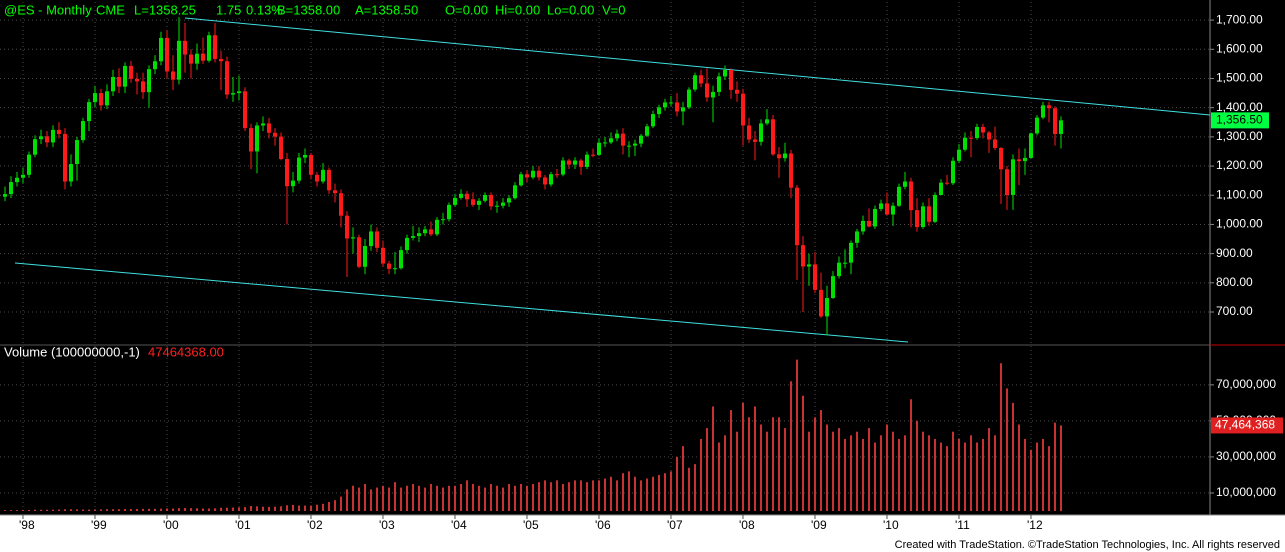 This screenshot has width=1285, height=552. I want to click on y-tick-label: 1,200.00, so click(1239, 165).